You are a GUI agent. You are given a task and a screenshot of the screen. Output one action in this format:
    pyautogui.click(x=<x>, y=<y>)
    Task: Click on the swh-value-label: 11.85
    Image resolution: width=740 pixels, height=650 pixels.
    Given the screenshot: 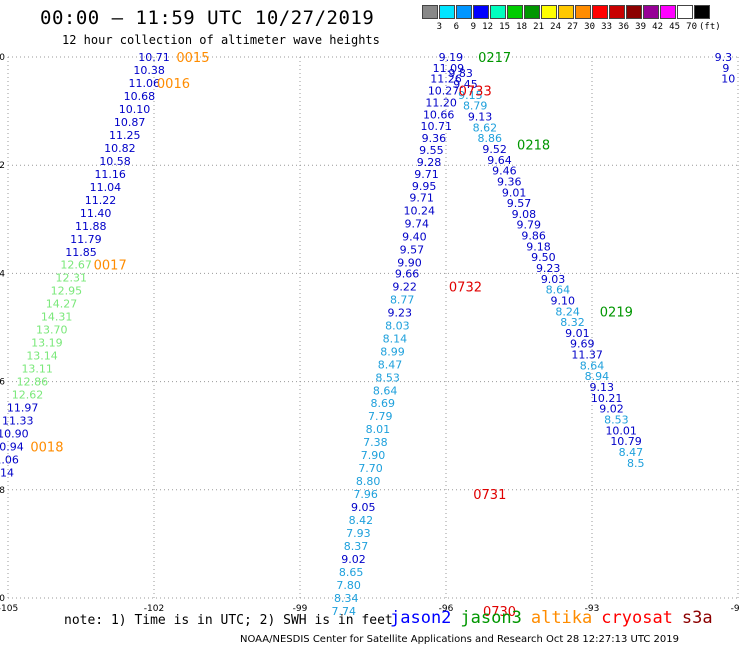 What is the action you would take?
    pyautogui.click(x=81, y=252)
    